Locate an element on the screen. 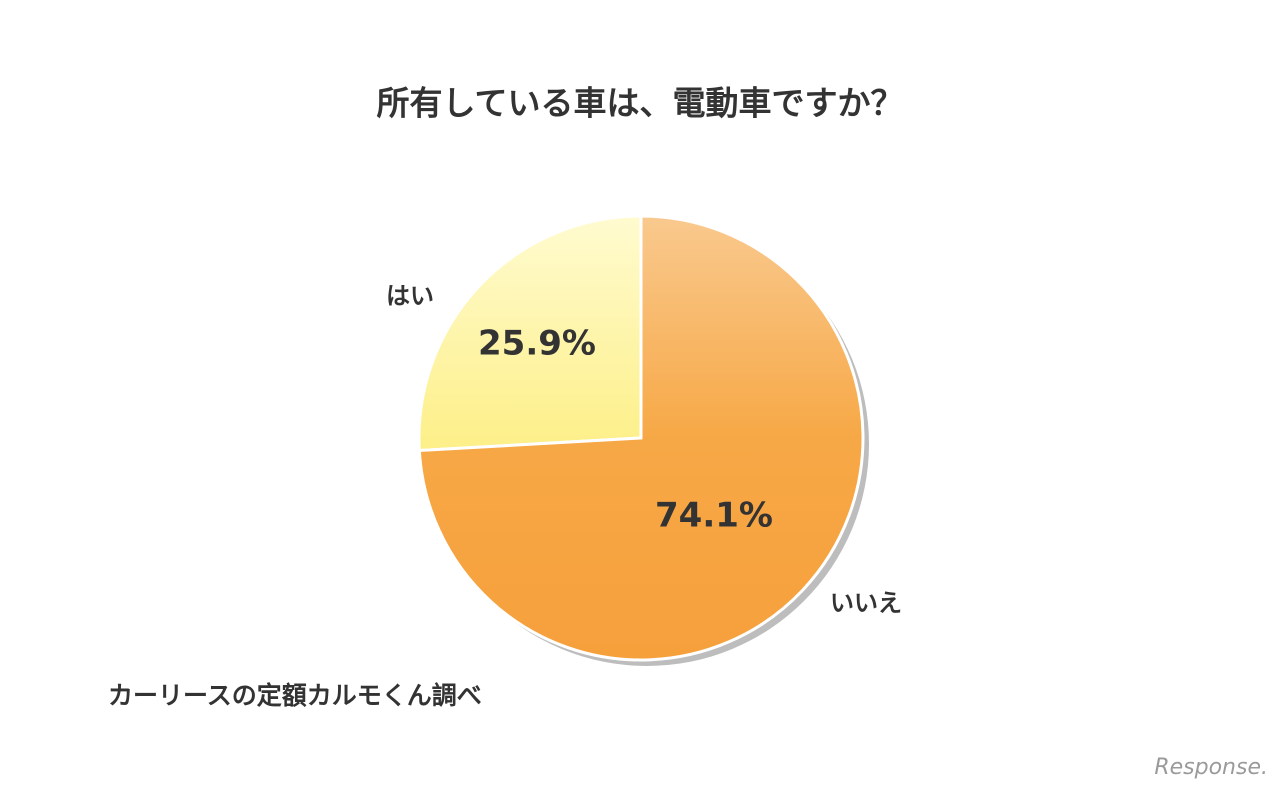 This screenshot has width=1280, height=786. watermark: Response. is located at coordinates (1211, 767).